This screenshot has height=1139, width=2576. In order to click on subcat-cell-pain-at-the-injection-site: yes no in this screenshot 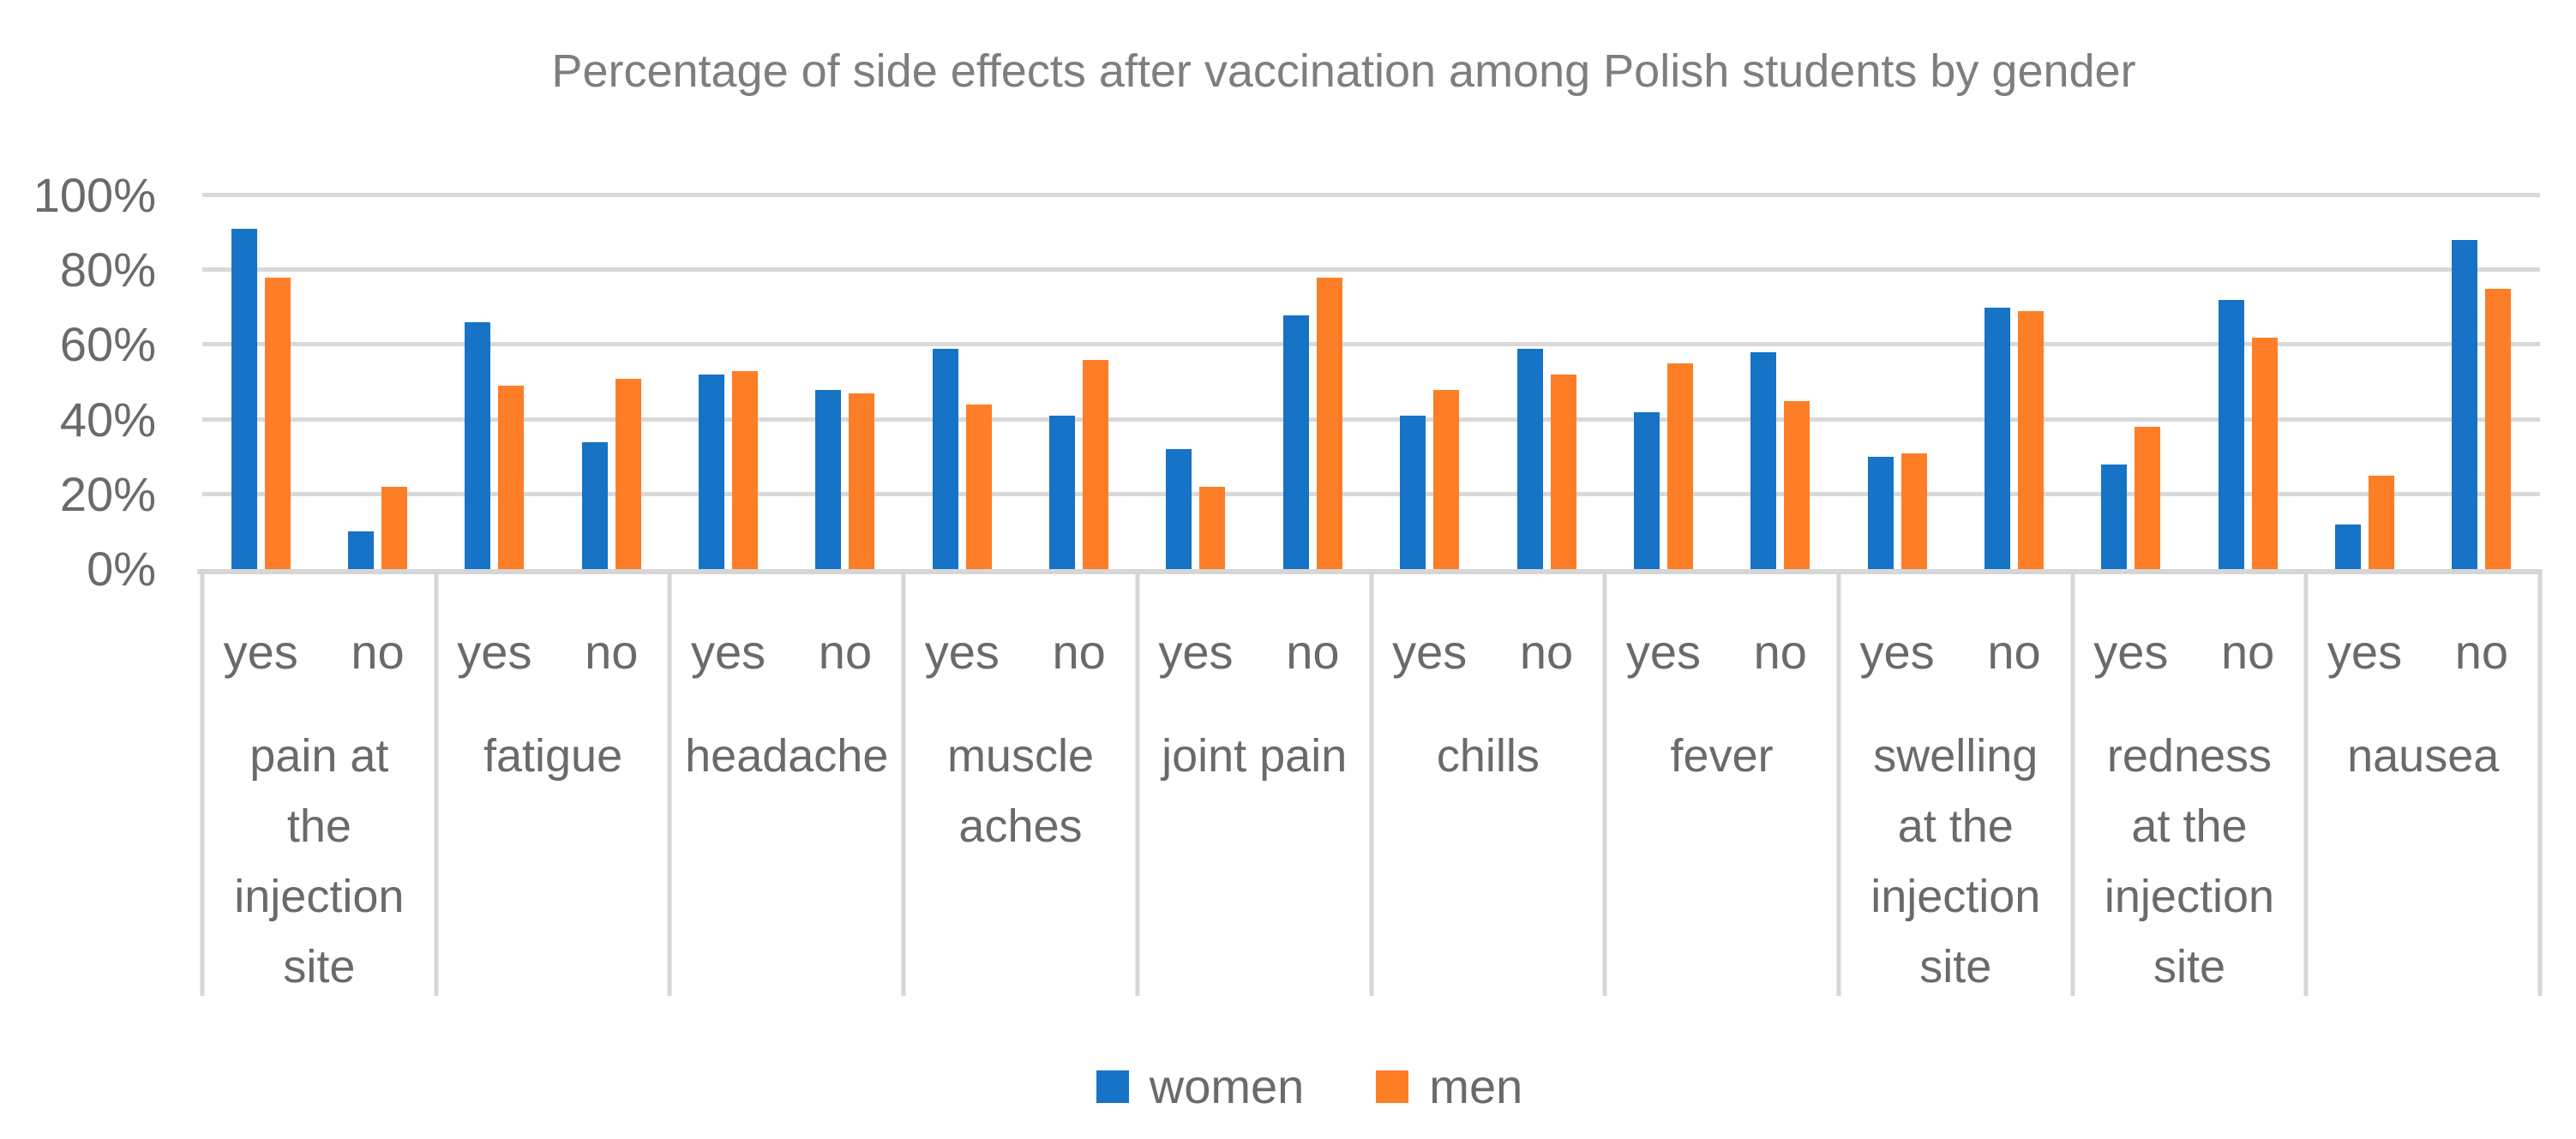, I will do `click(319, 652)`.